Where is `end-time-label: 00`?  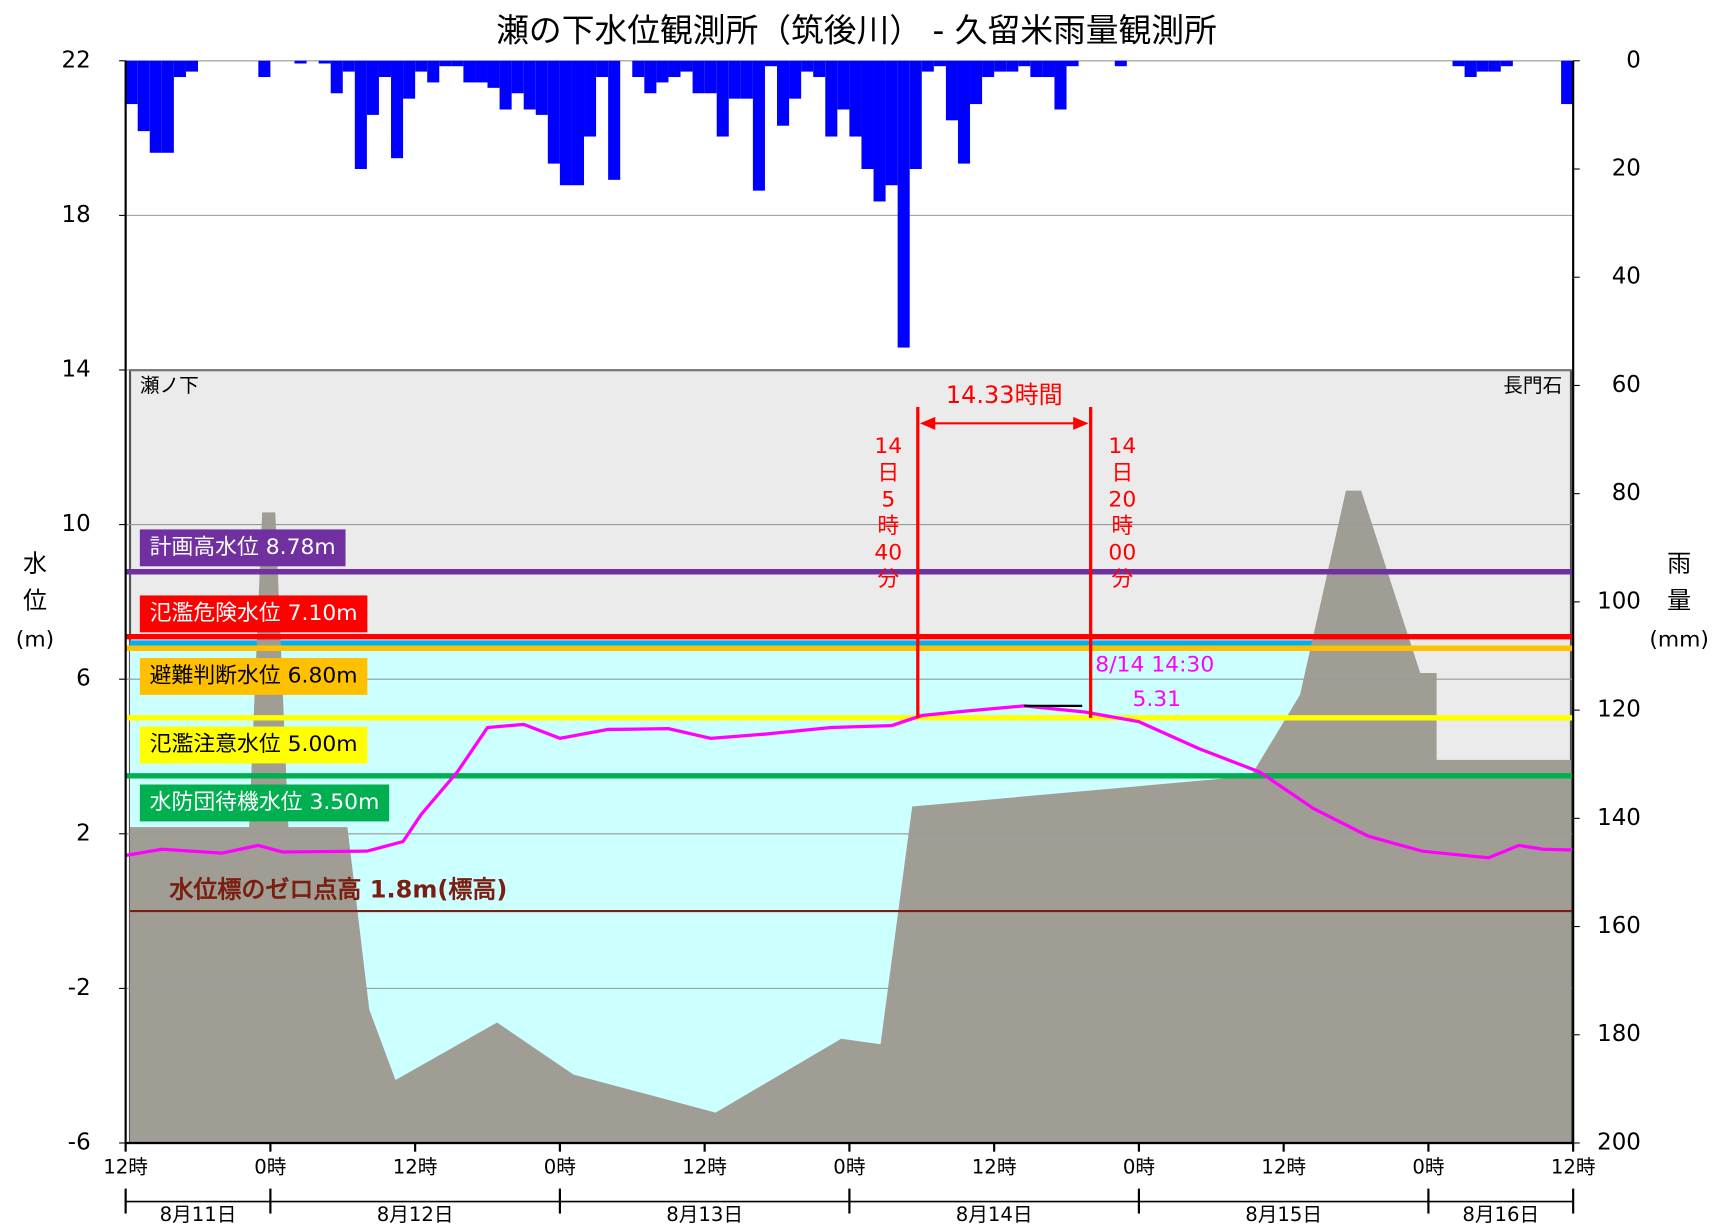 end-time-label: 00 is located at coordinates (1122, 553).